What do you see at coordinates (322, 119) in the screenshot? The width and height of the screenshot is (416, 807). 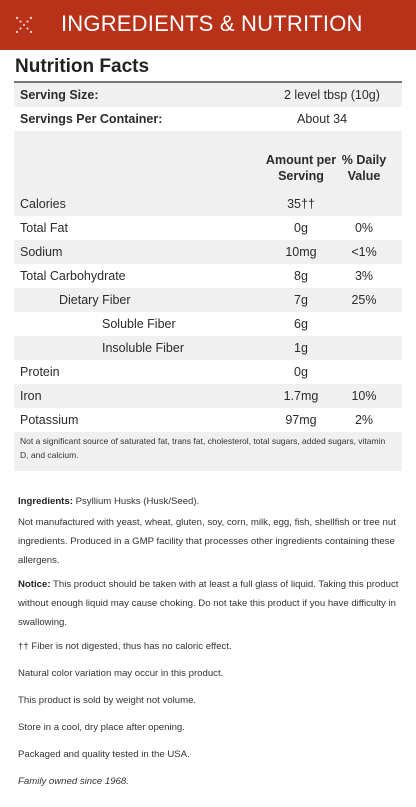 I see `servings-value: About 34` at bounding box center [322, 119].